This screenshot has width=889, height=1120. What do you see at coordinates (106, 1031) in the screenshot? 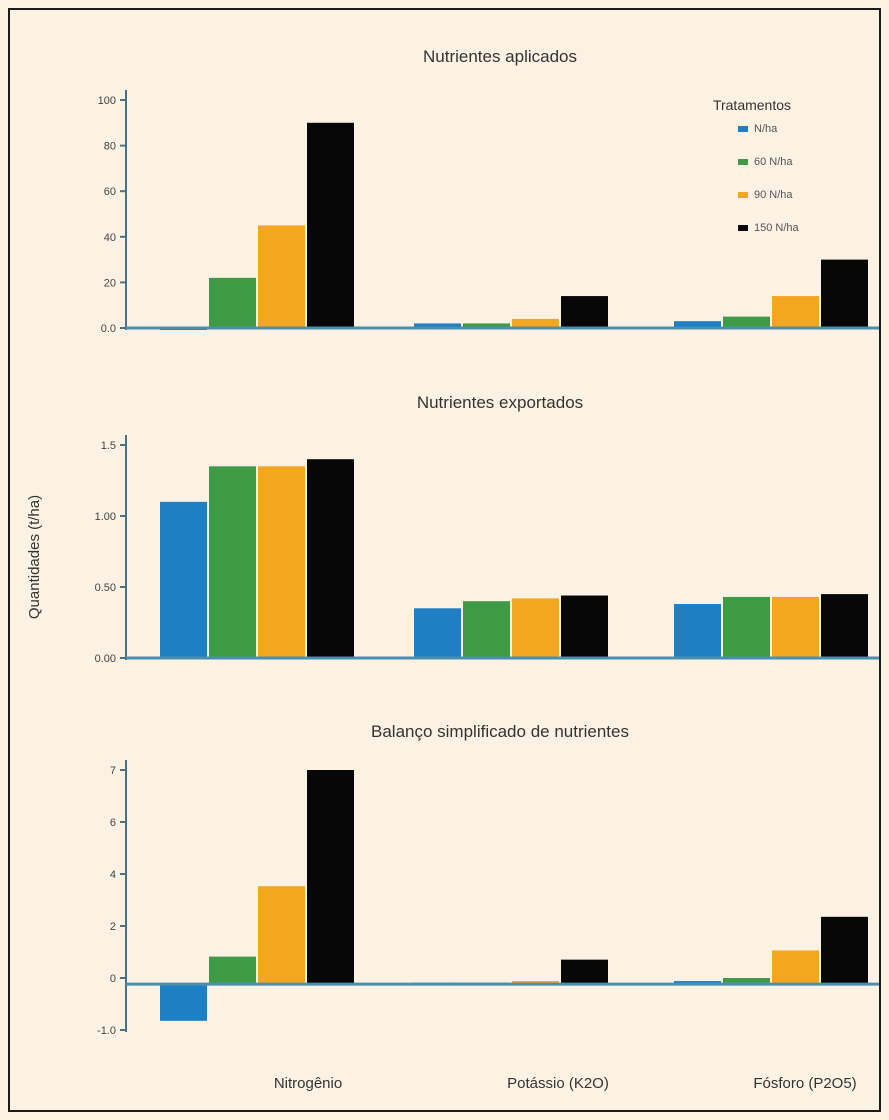
I see `y-tick-label: -1.0` at bounding box center [106, 1031].